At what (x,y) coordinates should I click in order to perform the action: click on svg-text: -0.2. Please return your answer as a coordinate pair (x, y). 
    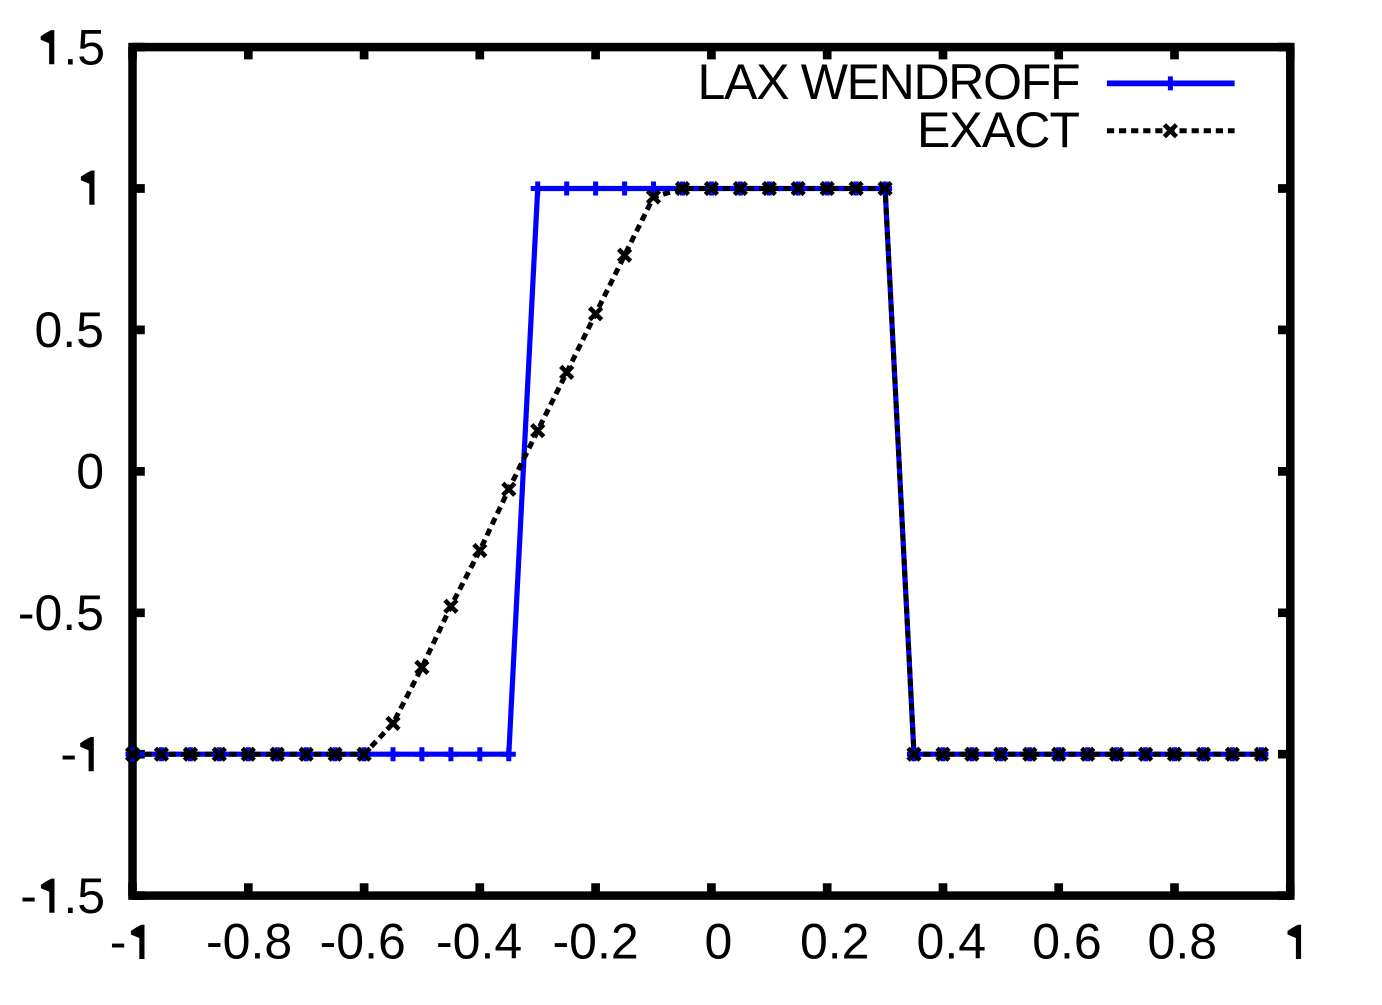
    Looking at the image, I should click on (596, 942).